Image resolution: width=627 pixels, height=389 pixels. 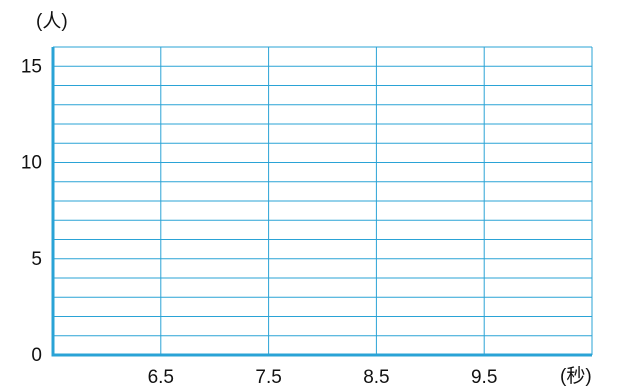 I want to click on y-tick-label: 15, so click(x=31, y=66).